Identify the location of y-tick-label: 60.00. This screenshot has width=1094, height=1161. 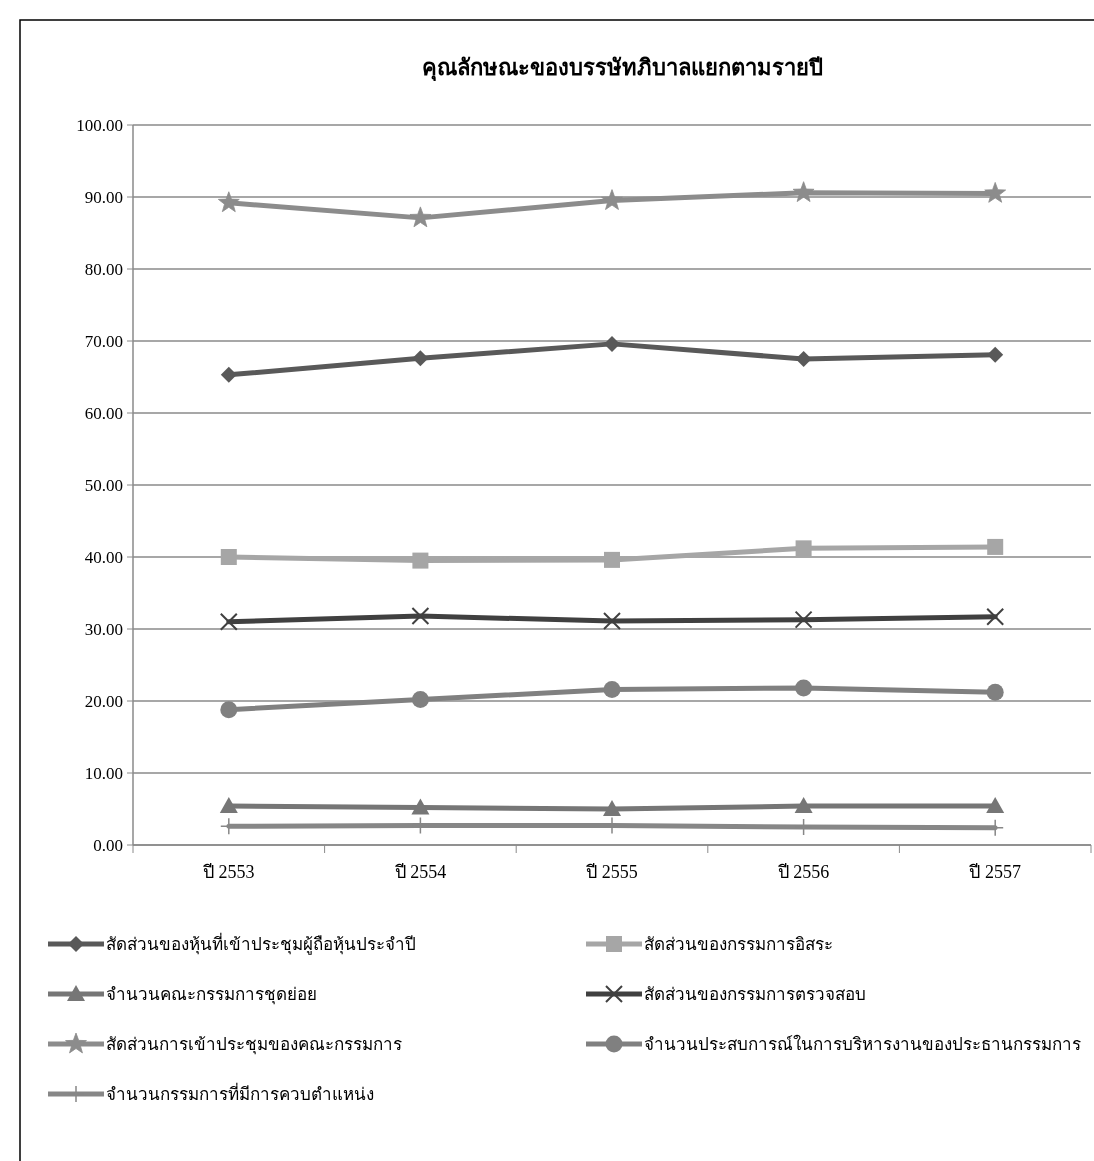
(103, 413).